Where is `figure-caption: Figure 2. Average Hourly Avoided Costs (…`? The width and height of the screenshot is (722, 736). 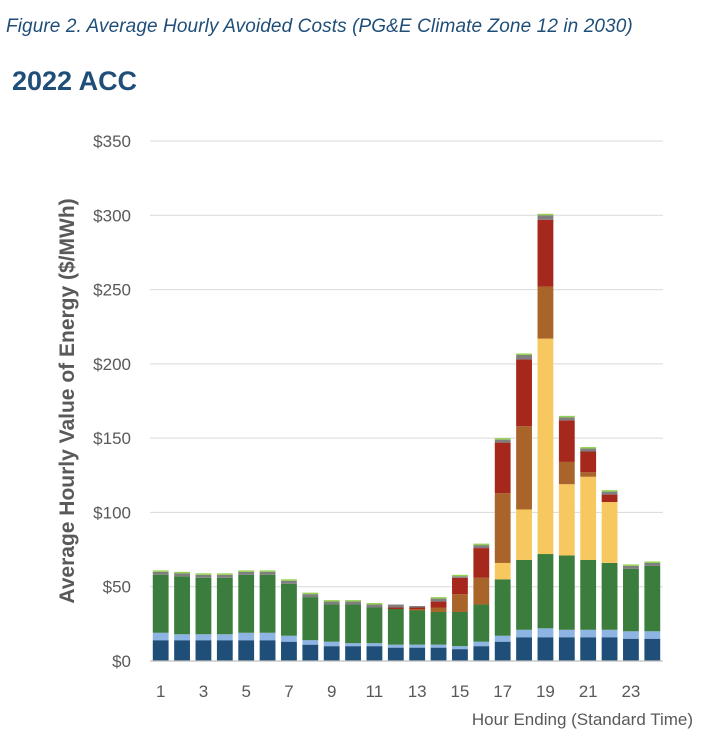
figure-caption: Figure 2. Average Hourly Avoided Costs (… is located at coordinates (319, 26).